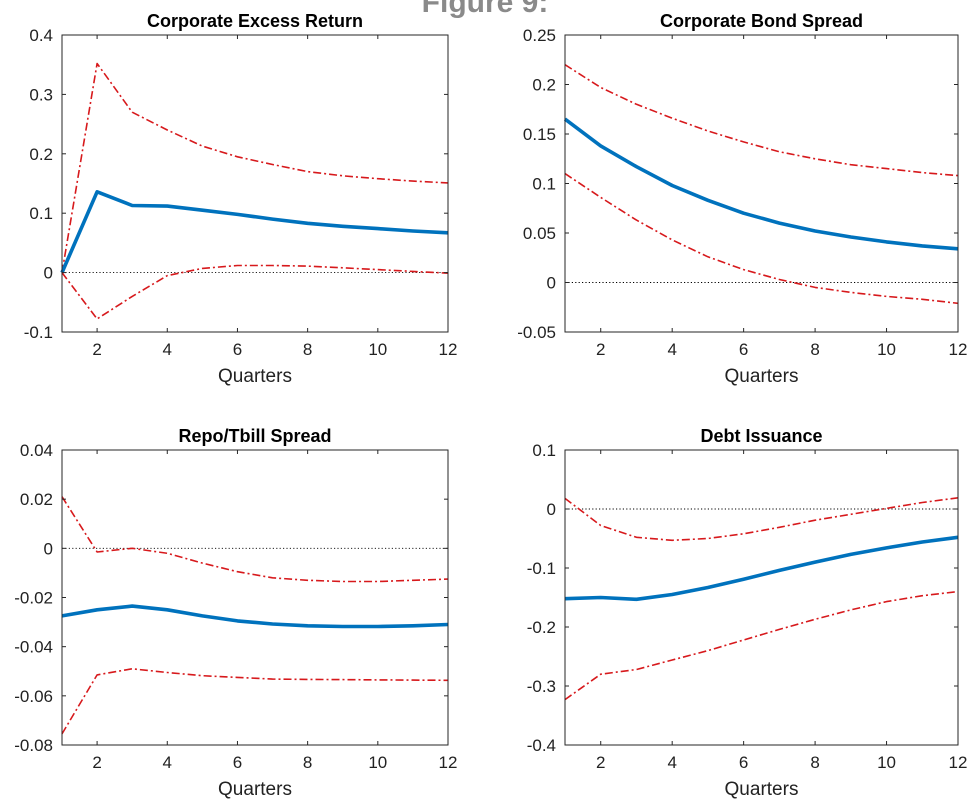 The width and height of the screenshot is (970, 803). What do you see at coordinates (41, 35) in the screenshot?
I see `y-tick-label: 0.4` at bounding box center [41, 35].